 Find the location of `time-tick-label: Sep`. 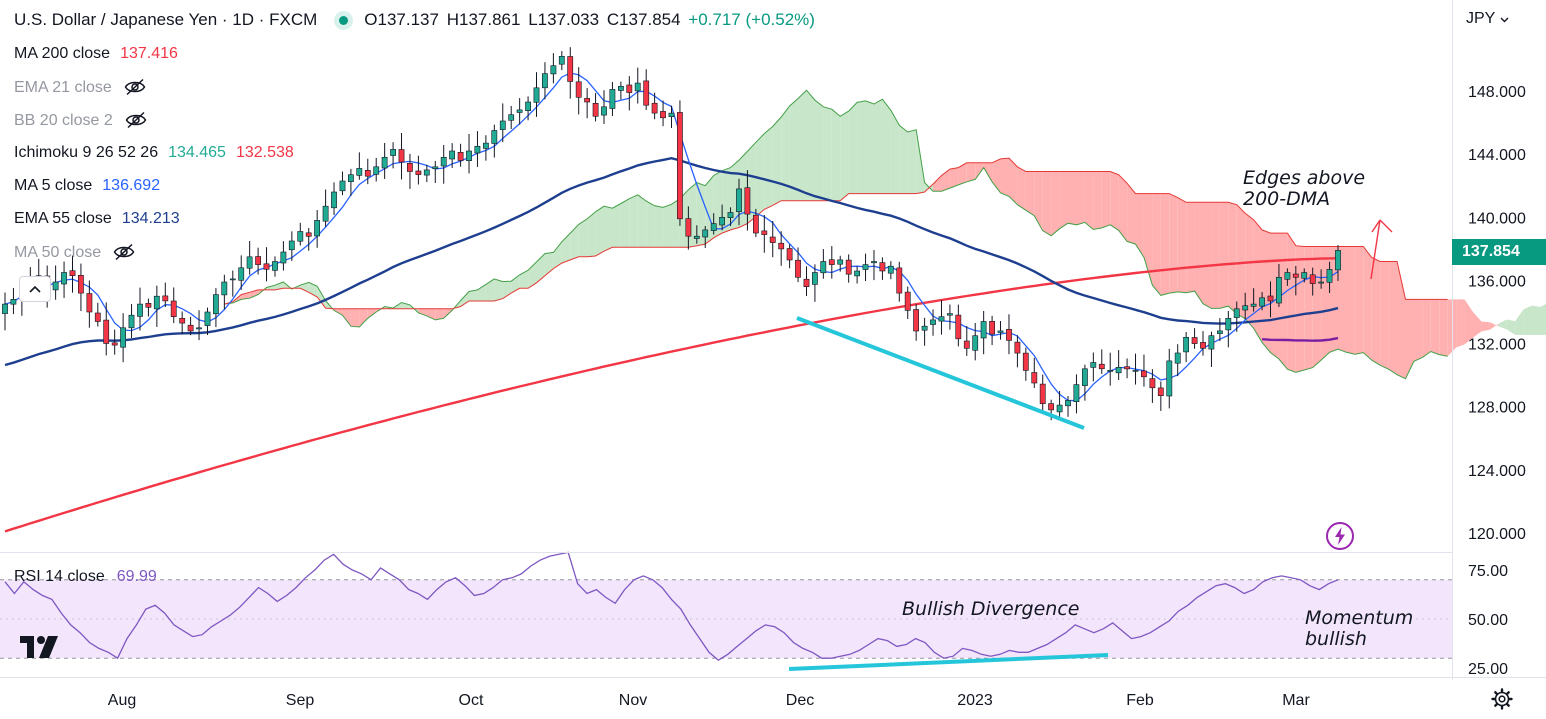

time-tick-label: Sep is located at coordinates (300, 700).